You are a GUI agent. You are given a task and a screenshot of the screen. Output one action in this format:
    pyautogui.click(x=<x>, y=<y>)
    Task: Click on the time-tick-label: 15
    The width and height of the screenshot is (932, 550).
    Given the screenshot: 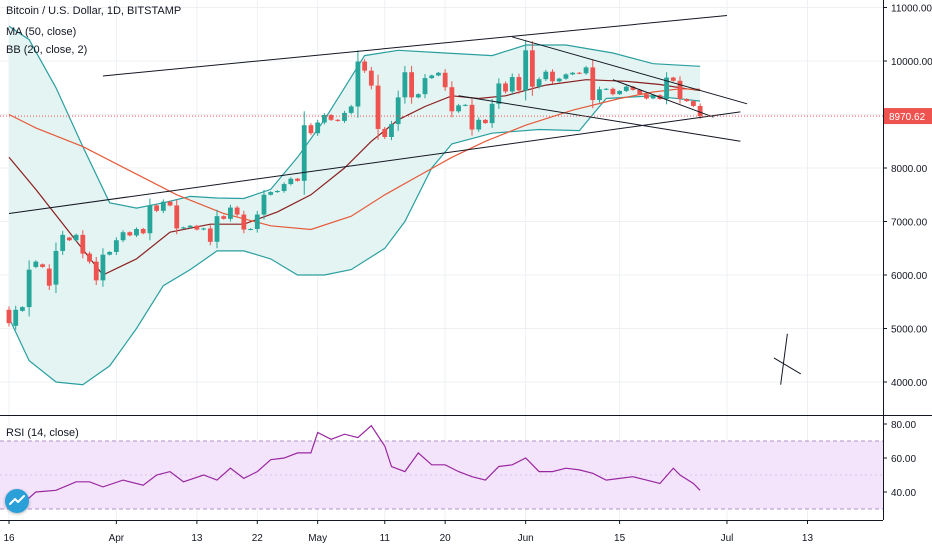 What is the action you would take?
    pyautogui.click(x=620, y=538)
    